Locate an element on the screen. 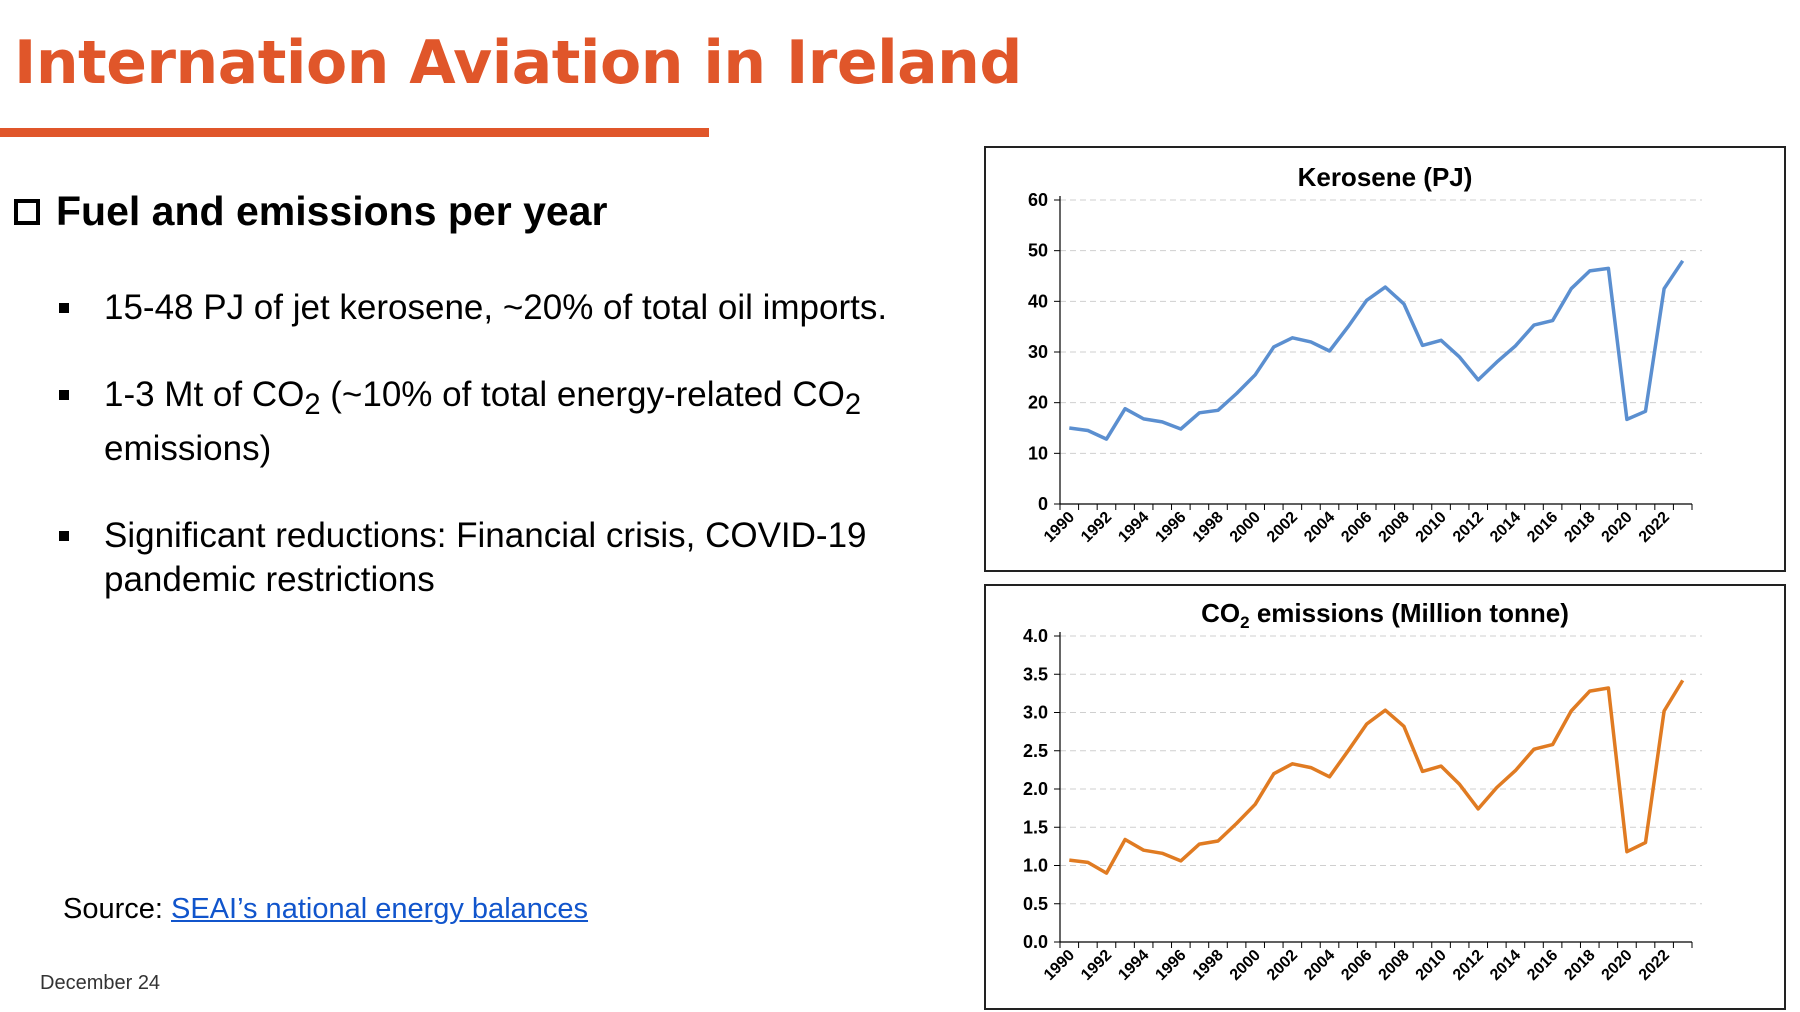 The width and height of the screenshot is (1800, 1012). section-heading: Fuel and emissions per year is located at coordinates (310, 211).